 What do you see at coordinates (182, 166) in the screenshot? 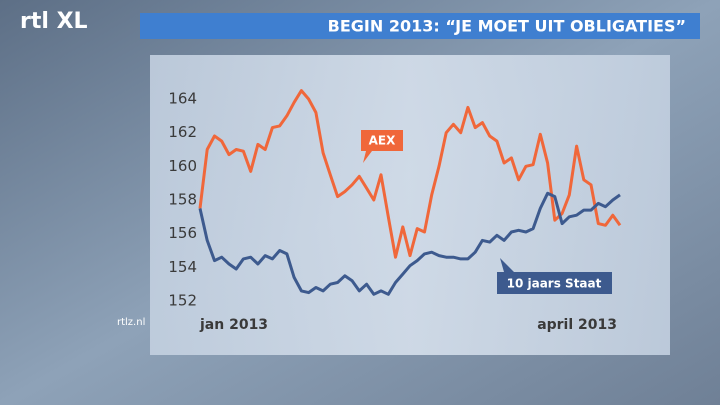
I see `y-tick-label: 160` at bounding box center [182, 166].